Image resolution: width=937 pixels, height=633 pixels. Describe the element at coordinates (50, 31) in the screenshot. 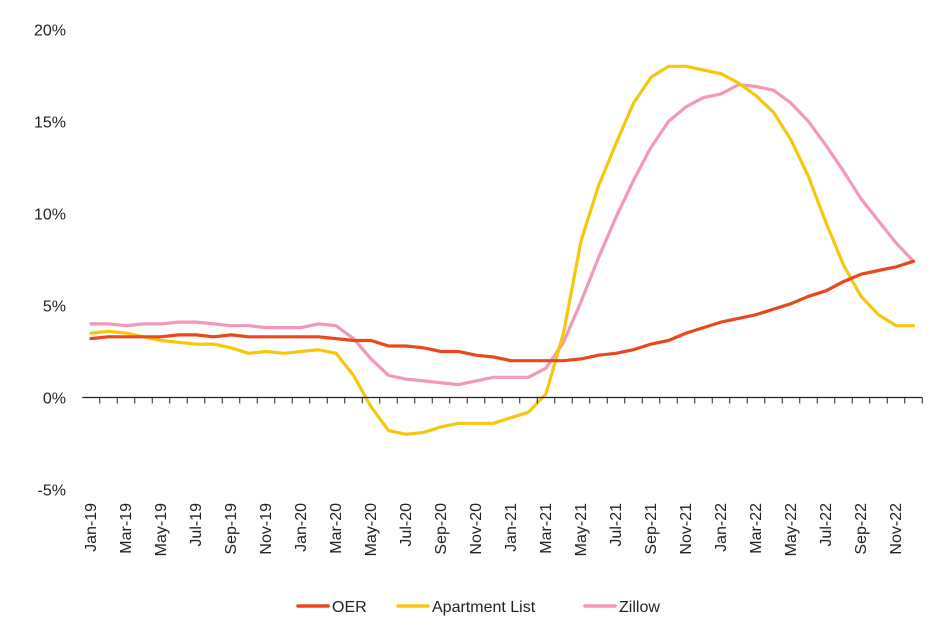

I see `y-tick-label: 20%` at that location.